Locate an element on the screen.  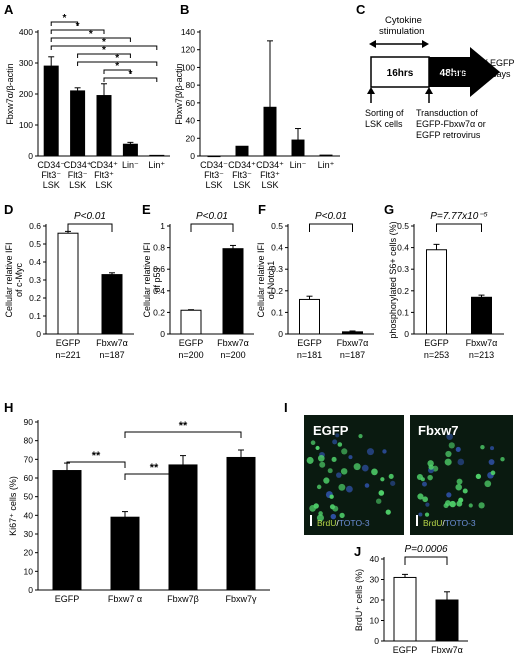
stain-brdu: BrdU is located at coordinates (432, 523).